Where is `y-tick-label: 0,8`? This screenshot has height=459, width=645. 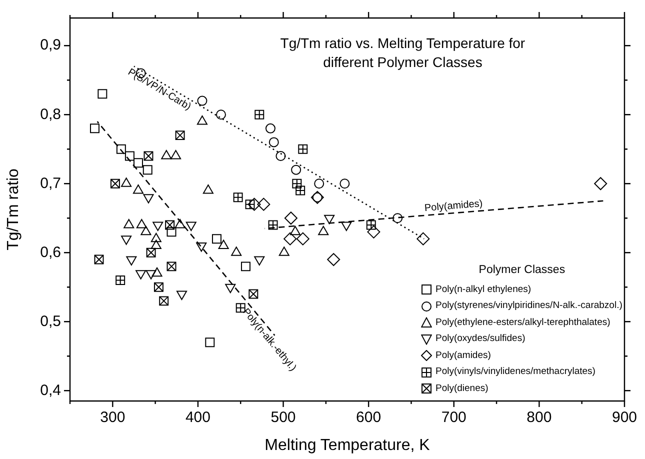 y-tick-label: 0,8 is located at coordinates (50, 114).